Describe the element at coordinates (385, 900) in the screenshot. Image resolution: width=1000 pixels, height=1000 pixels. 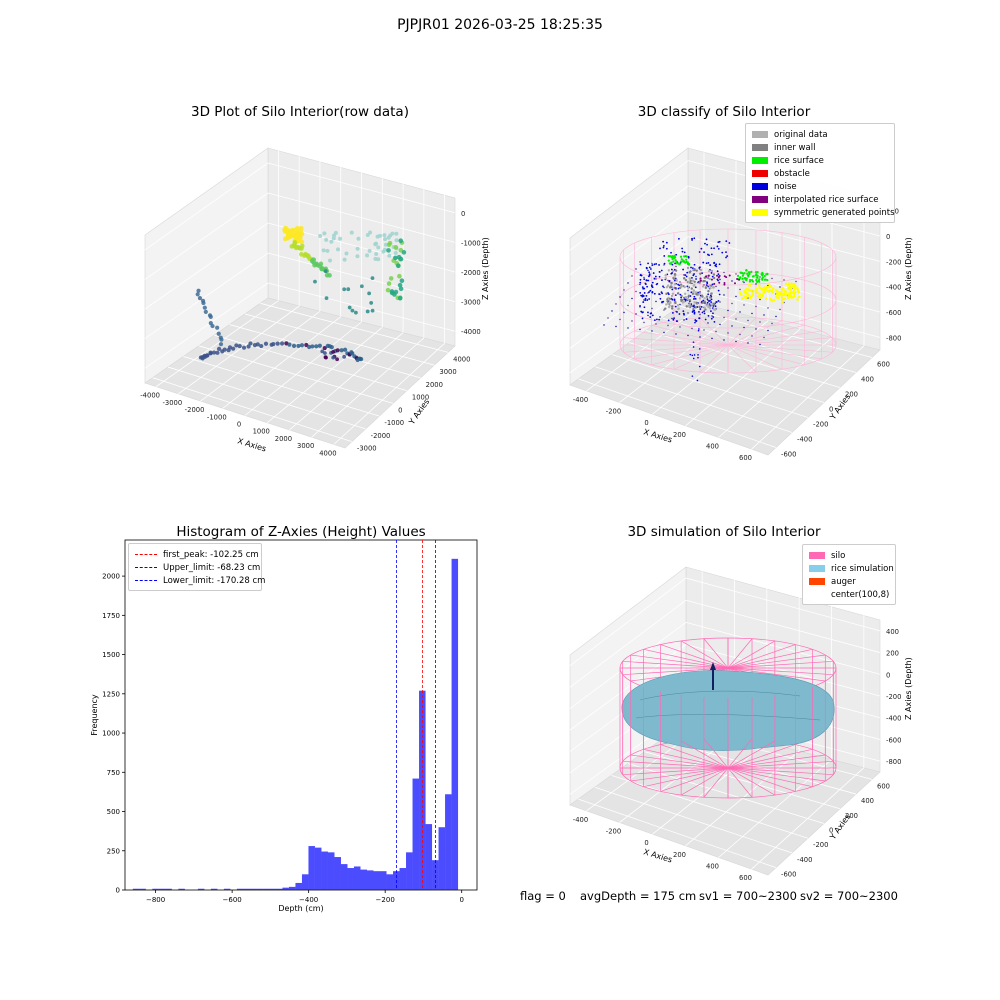
I see `histogram-x-tick-label: −200` at that location.